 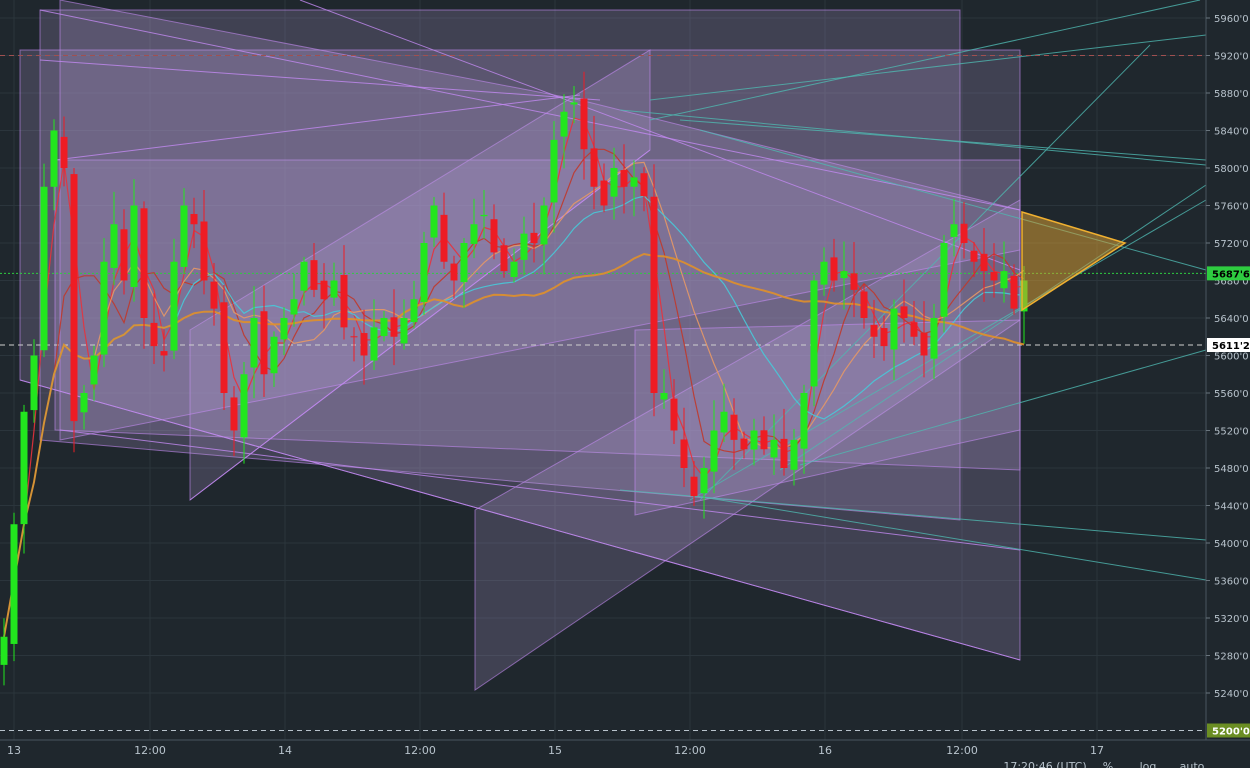 What do you see at coordinates (1231, 274) in the screenshot?
I see `price-label-text: 5687'6` at bounding box center [1231, 274].